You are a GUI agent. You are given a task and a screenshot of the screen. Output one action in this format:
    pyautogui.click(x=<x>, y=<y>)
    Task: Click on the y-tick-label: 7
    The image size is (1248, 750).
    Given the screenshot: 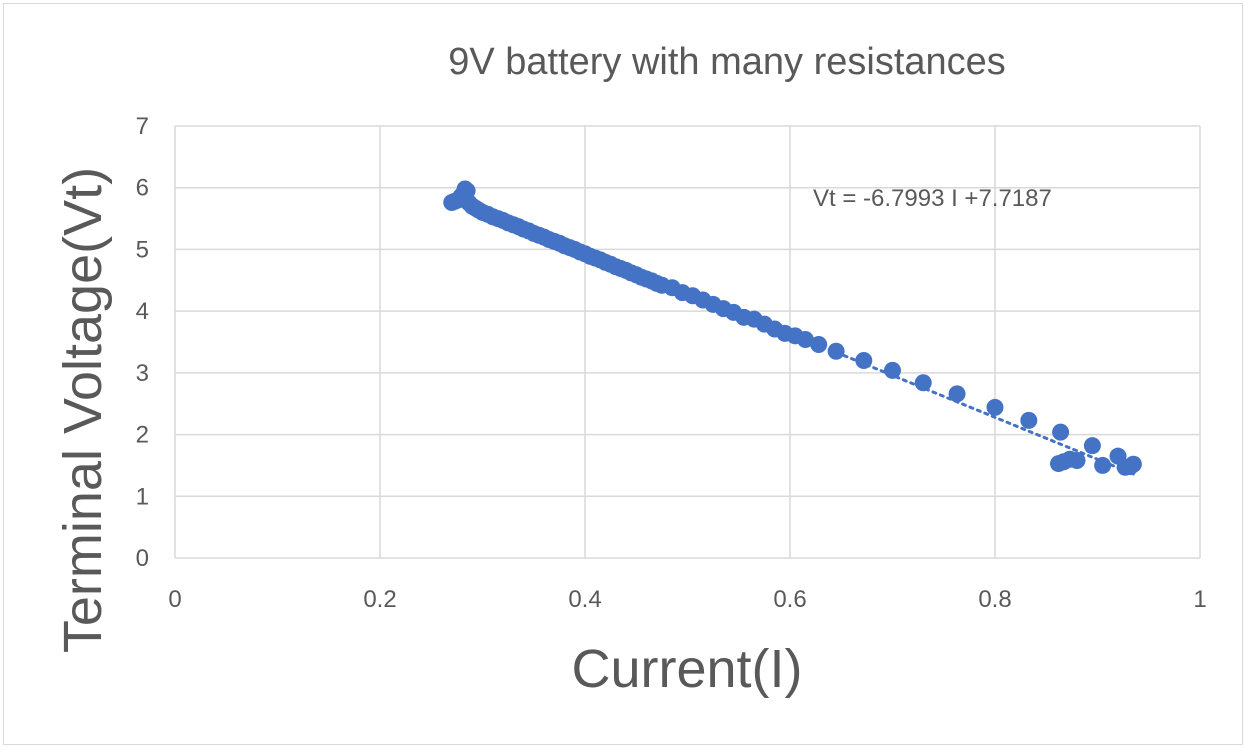 What is the action you would take?
    pyautogui.click(x=142, y=126)
    